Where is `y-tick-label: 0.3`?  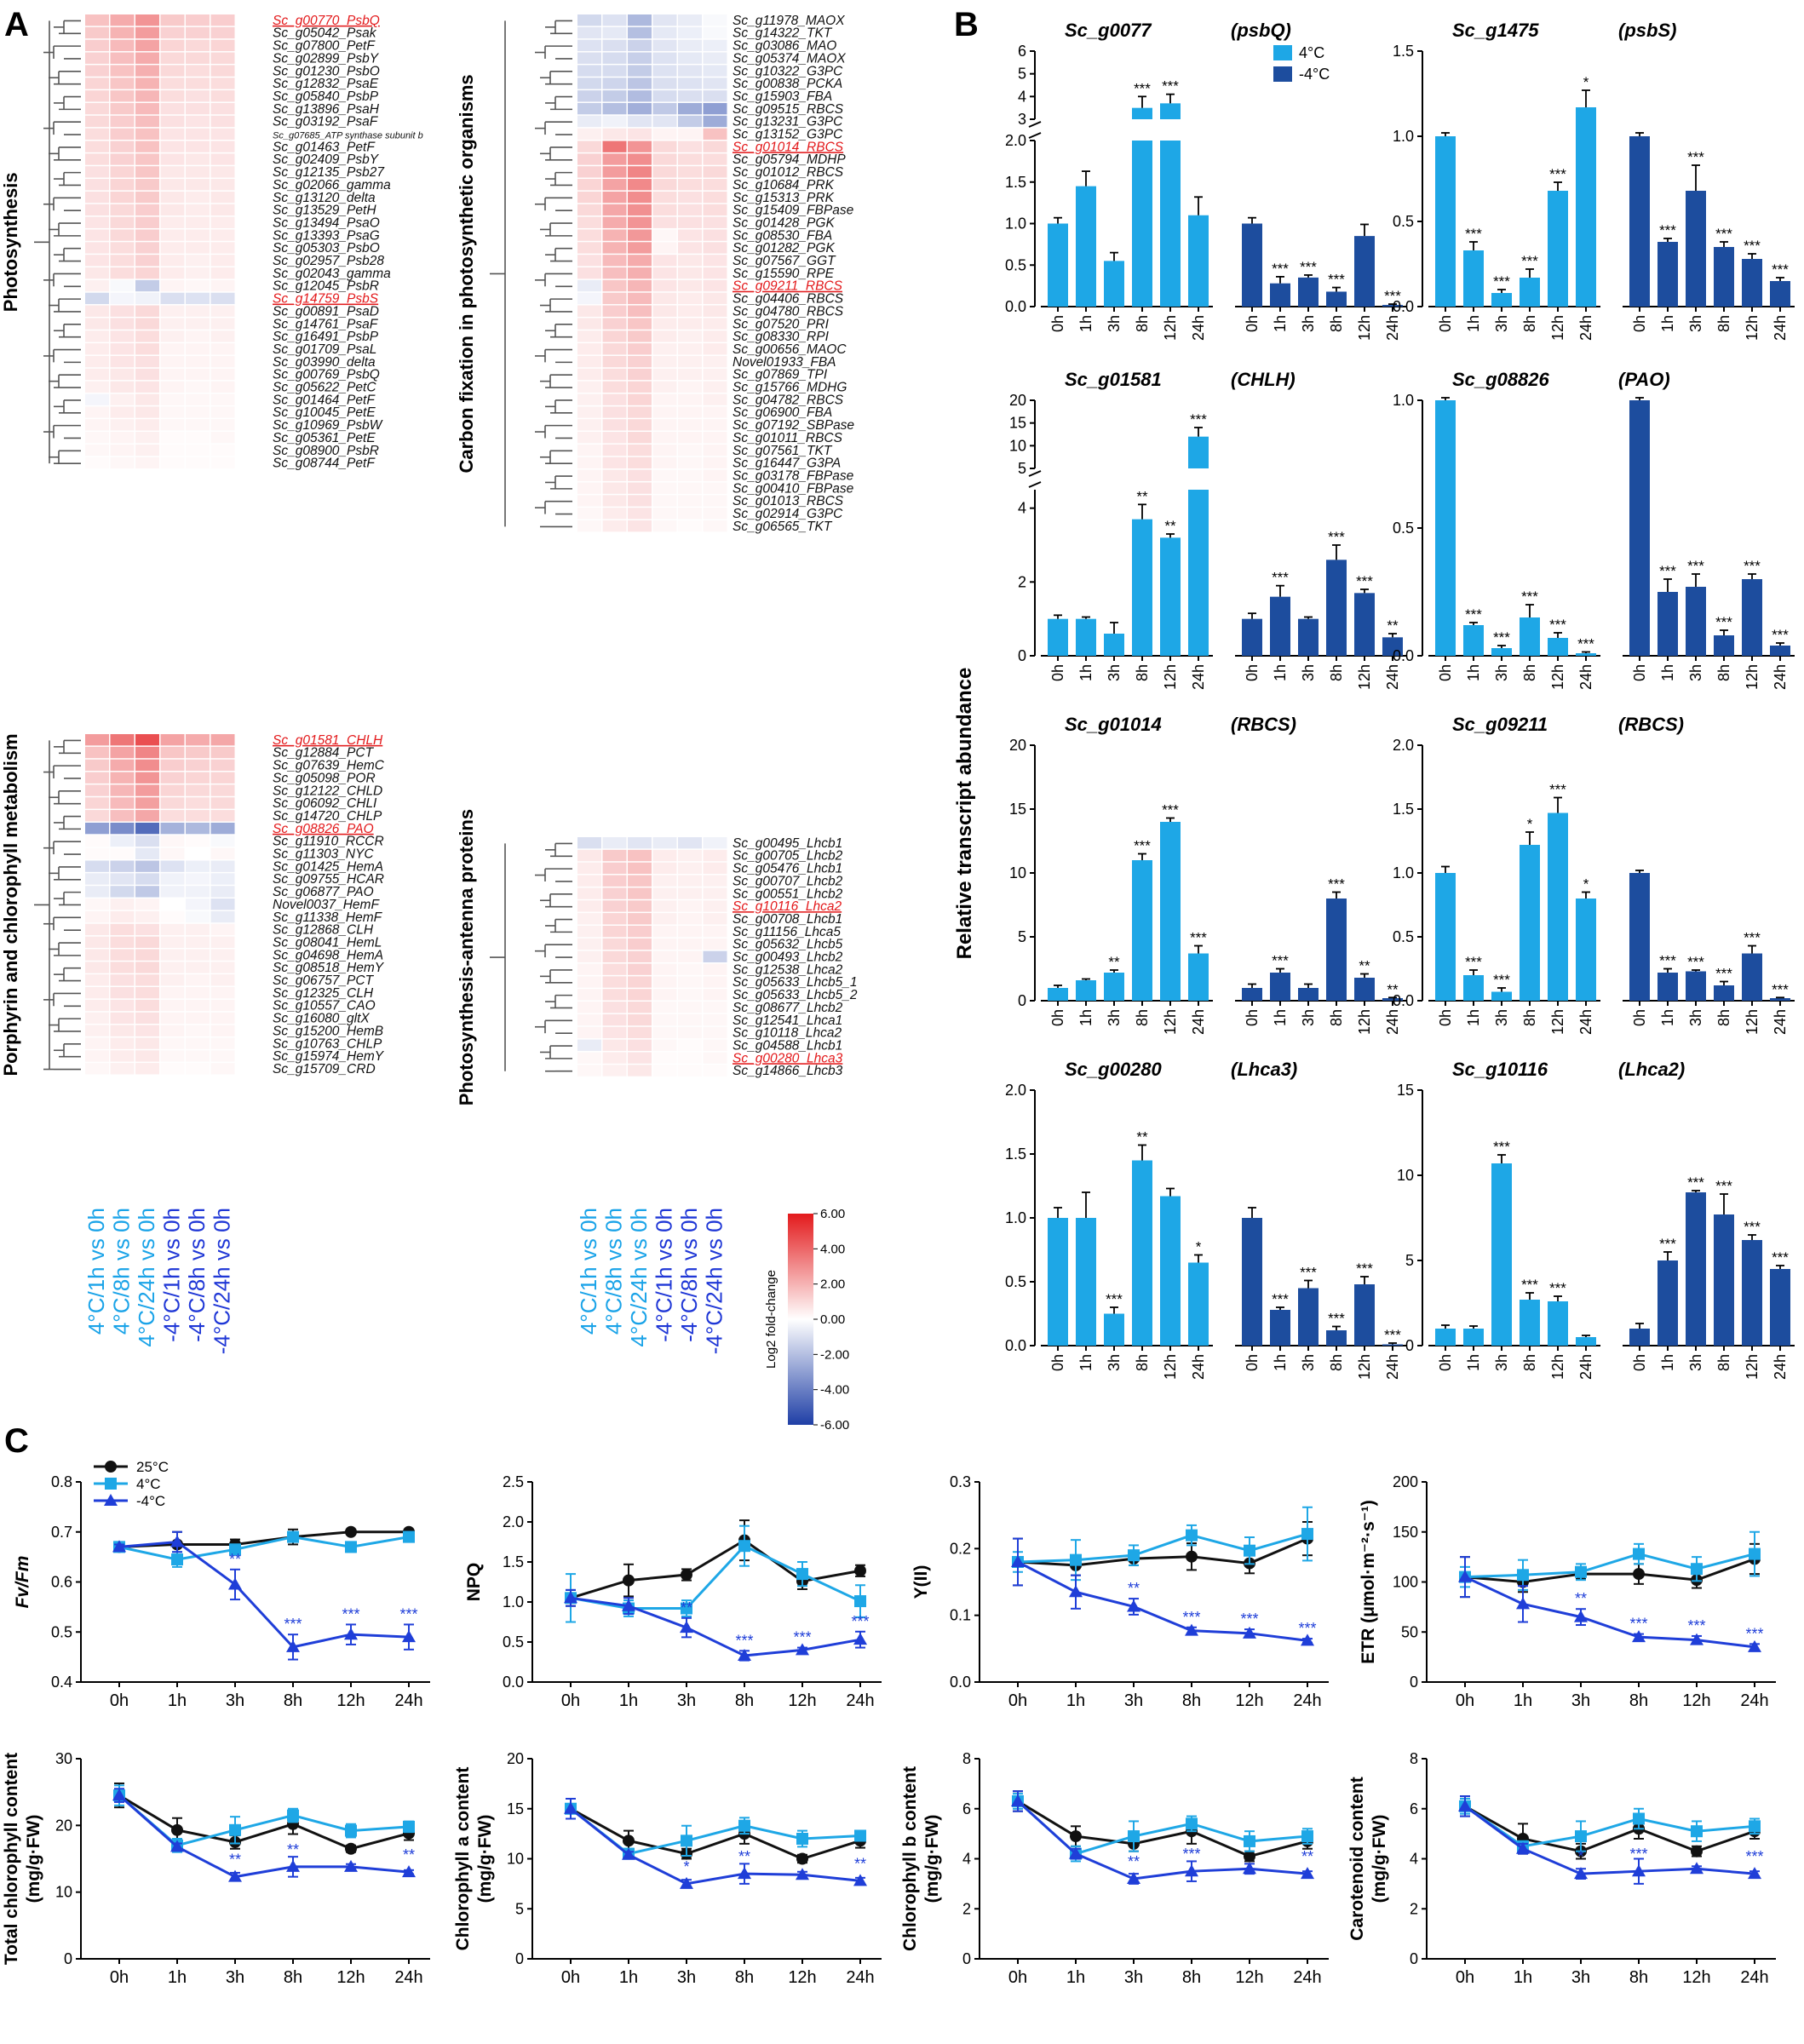 y-tick-label: 0.3 is located at coordinates (960, 1481).